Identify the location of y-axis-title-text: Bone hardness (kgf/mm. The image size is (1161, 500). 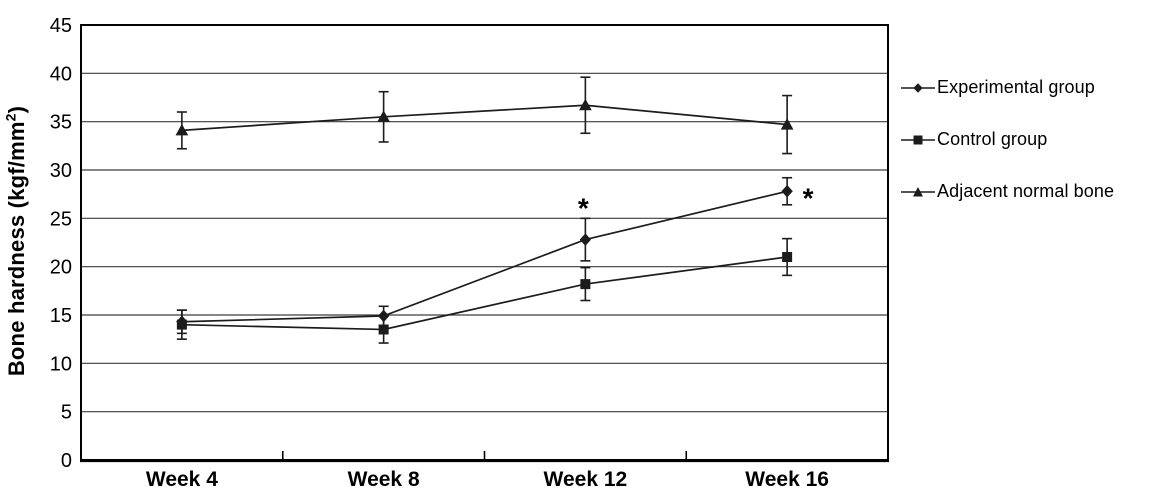
(16, 249).